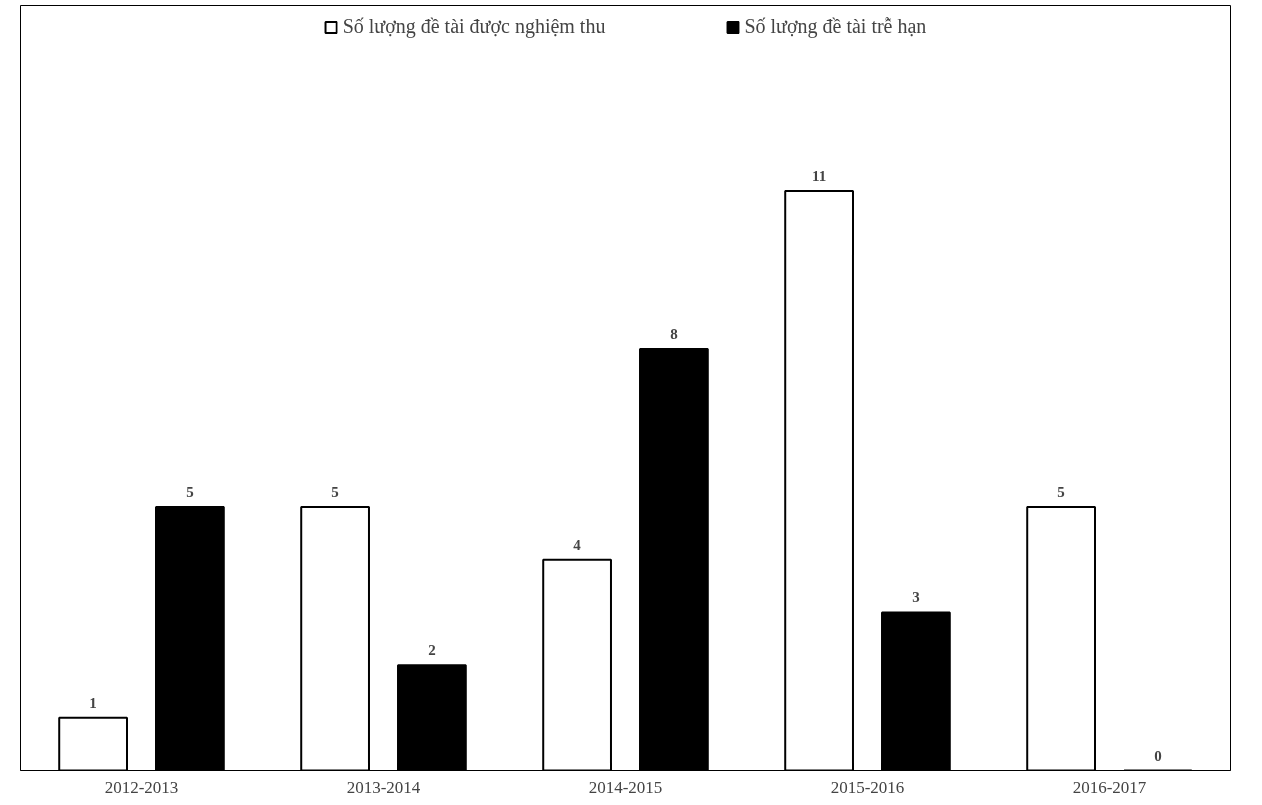 This screenshot has width=1262, height=805. What do you see at coordinates (383, 787) in the screenshot?
I see `x-tick-label: 2013-2014` at bounding box center [383, 787].